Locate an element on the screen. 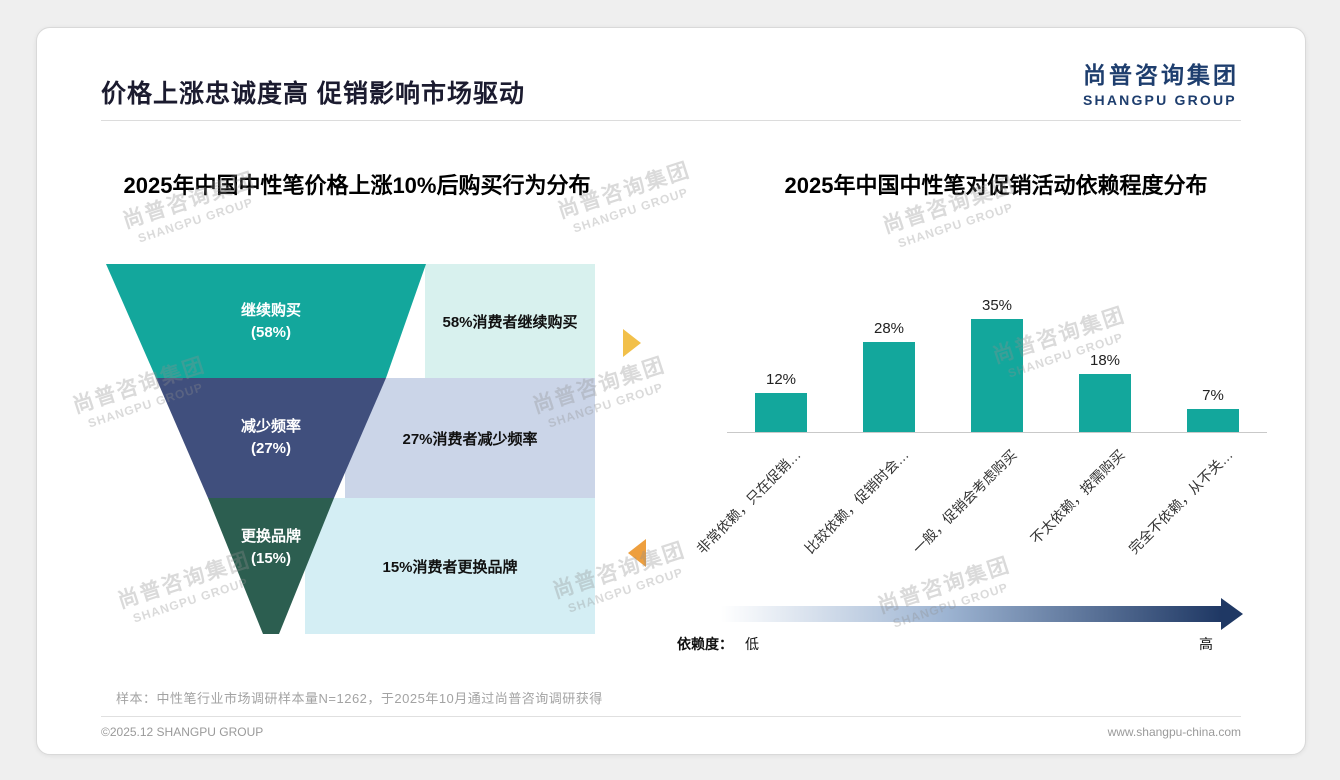  page-title: 价格上涨忠诚度高 促销影响市场驱动 is located at coordinates (313, 94).